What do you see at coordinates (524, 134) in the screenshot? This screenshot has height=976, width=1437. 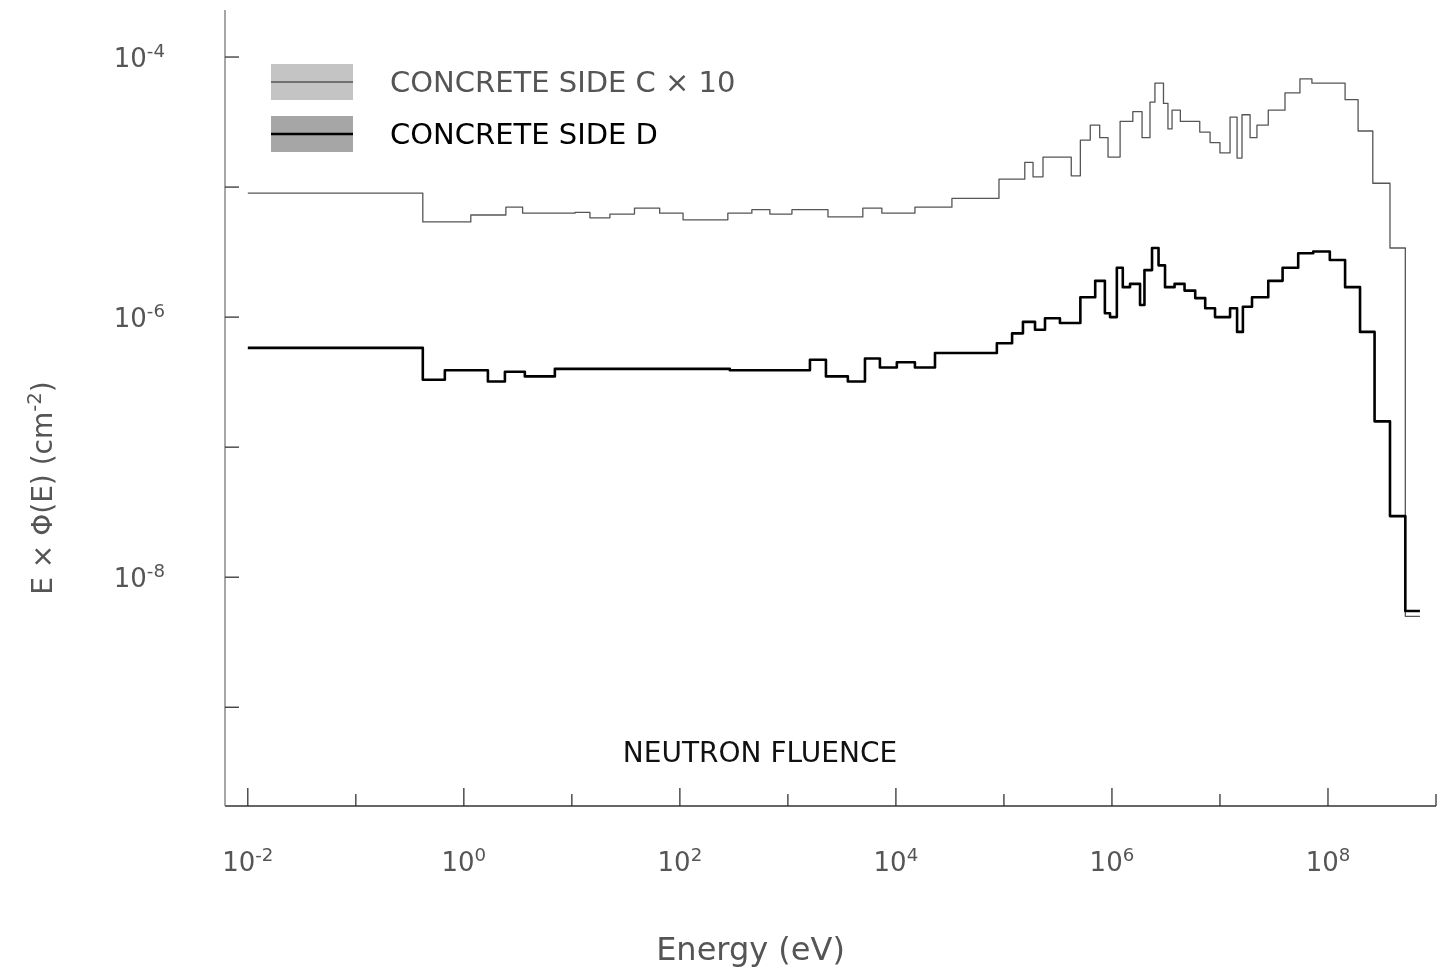 I see `legend-label: CONCRETE SIDE D` at bounding box center [524, 134].